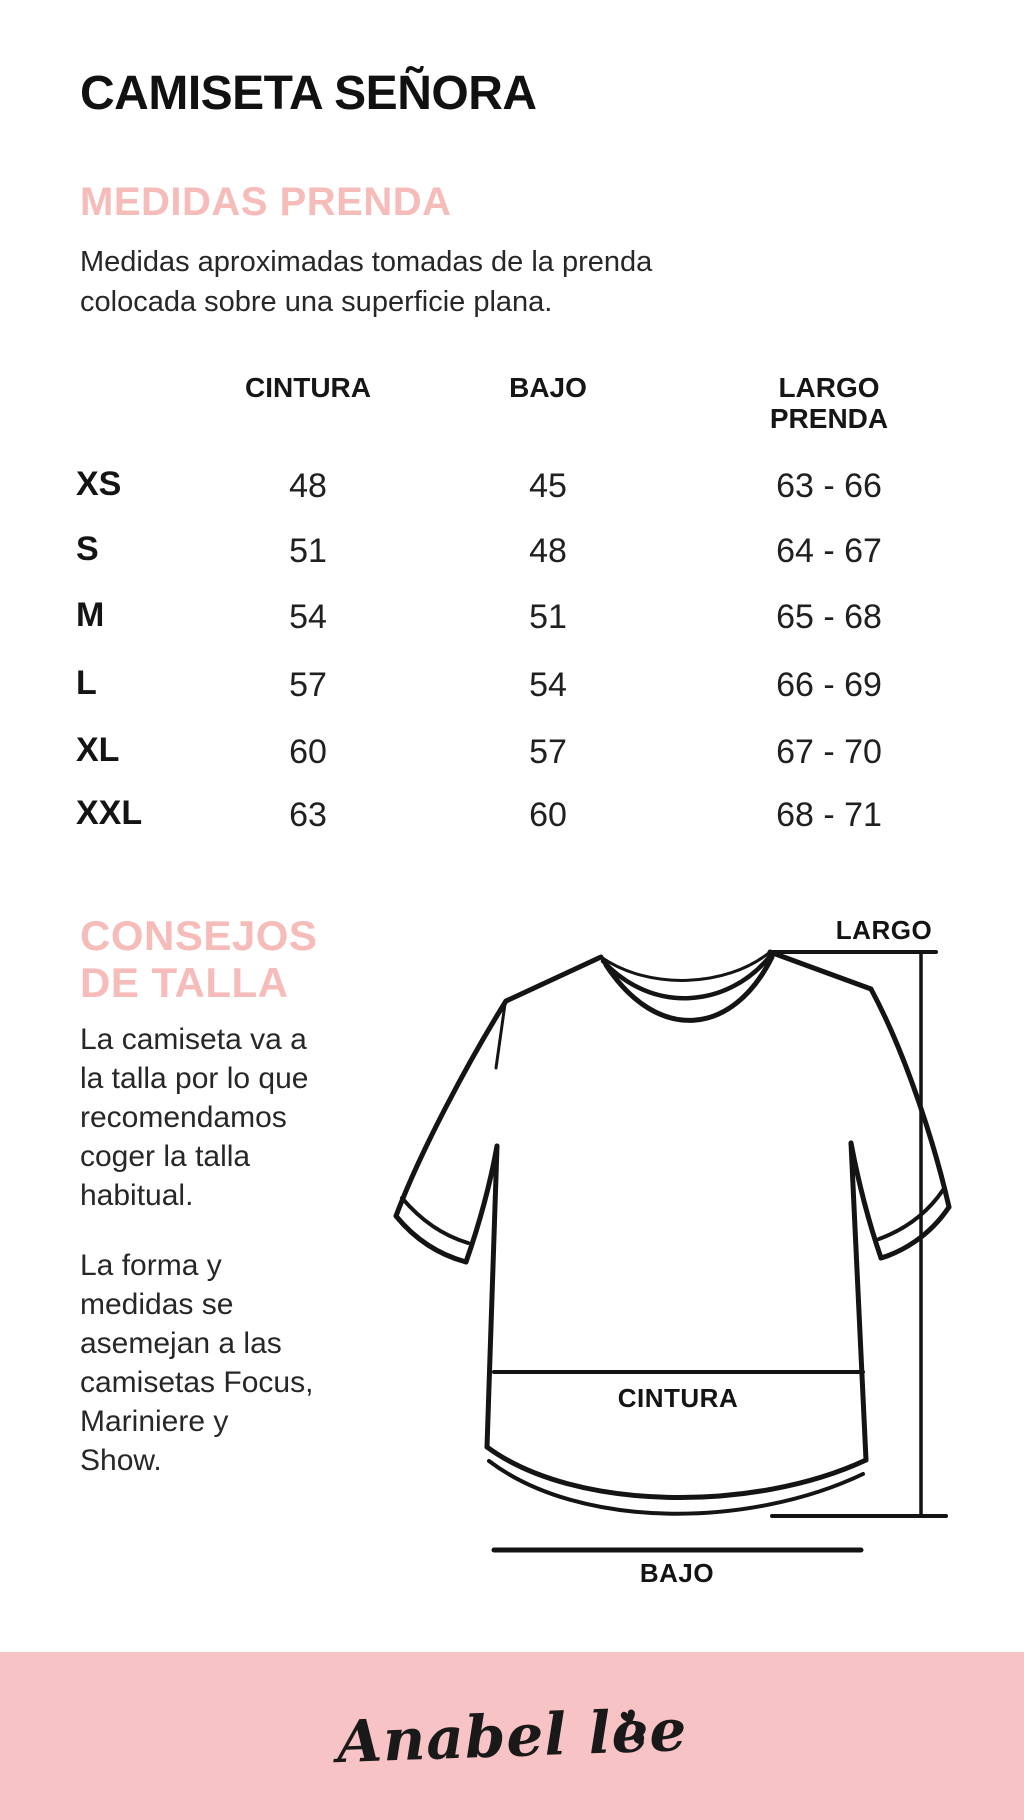 The height and width of the screenshot is (1820, 1024). I want to click on size-label: XL, so click(98, 750).